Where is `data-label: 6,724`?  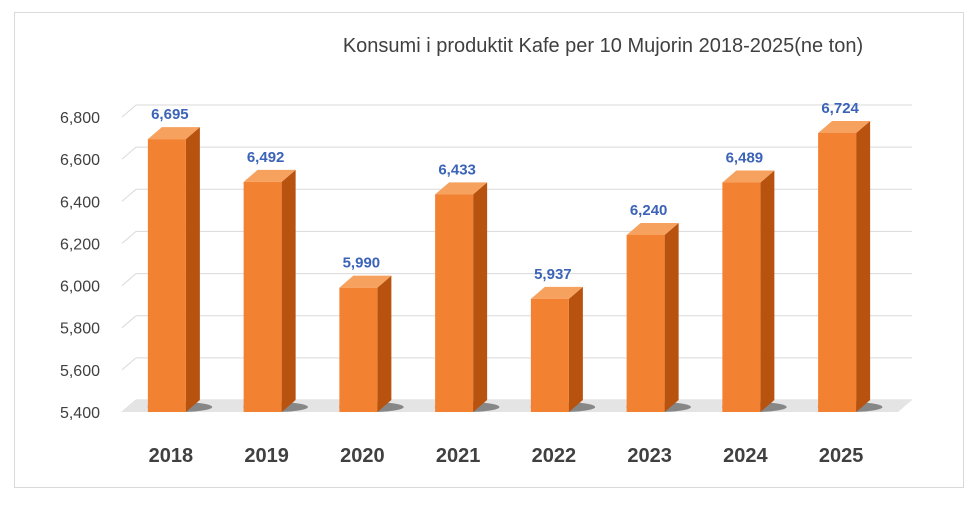
data-label: 6,724 is located at coordinates (840, 108).